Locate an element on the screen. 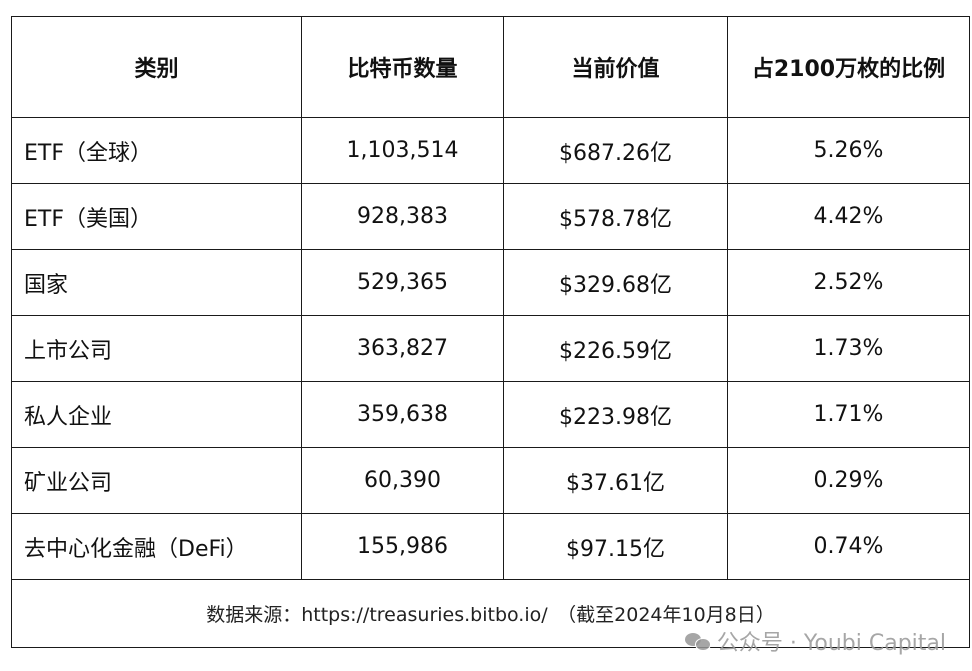 The width and height of the screenshot is (972, 671). table-header-row: 类别 比特币数量 当前价值 占2100万枚的比例 is located at coordinates (490, 67).